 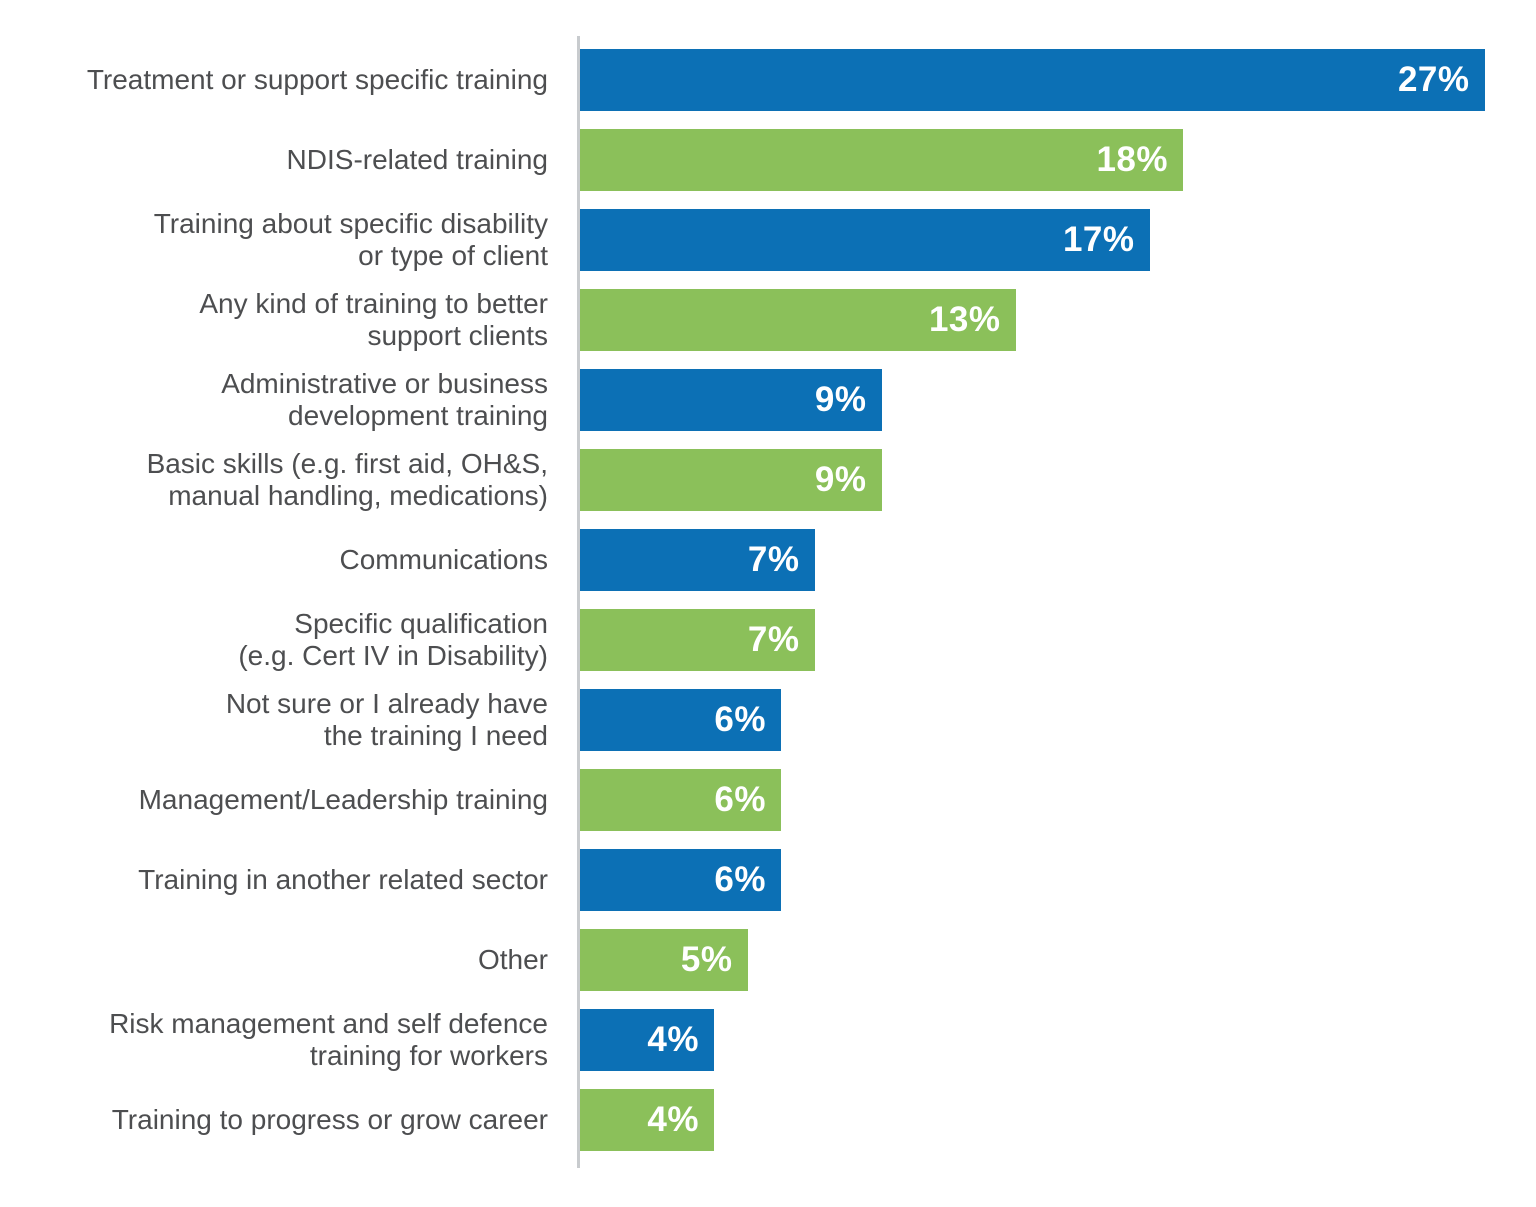 What do you see at coordinates (328, 1023) in the screenshot?
I see `category-label-line: Risk management and self defence` at bounding box center [328, 1023].